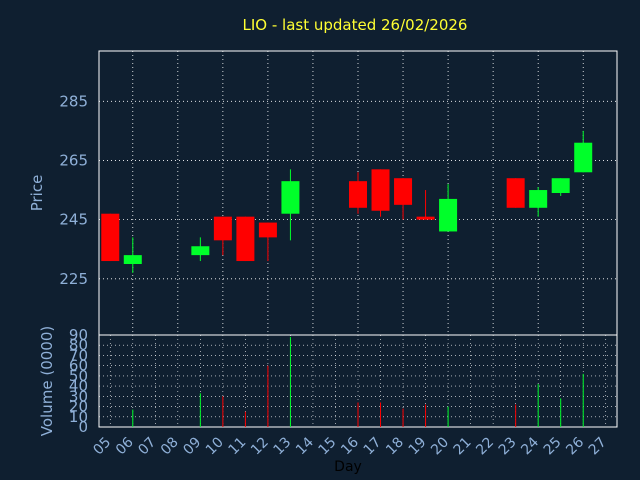 This screenshot has width=640, height=480. What do you see at coordinates (78, 345) in the screenshot?
I see `volume-tick-label: 80` at bounding box center [78, 345].